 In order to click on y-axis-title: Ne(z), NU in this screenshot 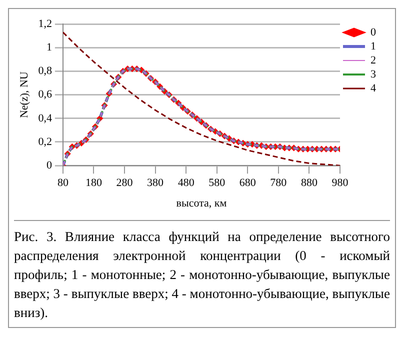, I will do `click(24, 95)`.